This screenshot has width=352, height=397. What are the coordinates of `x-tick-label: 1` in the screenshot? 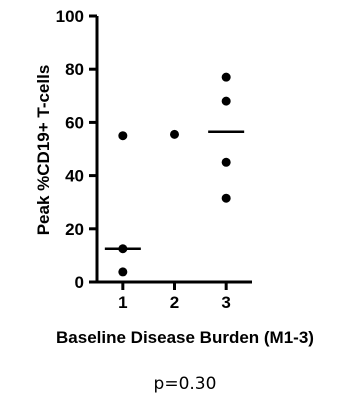 It's located at (122, 302).